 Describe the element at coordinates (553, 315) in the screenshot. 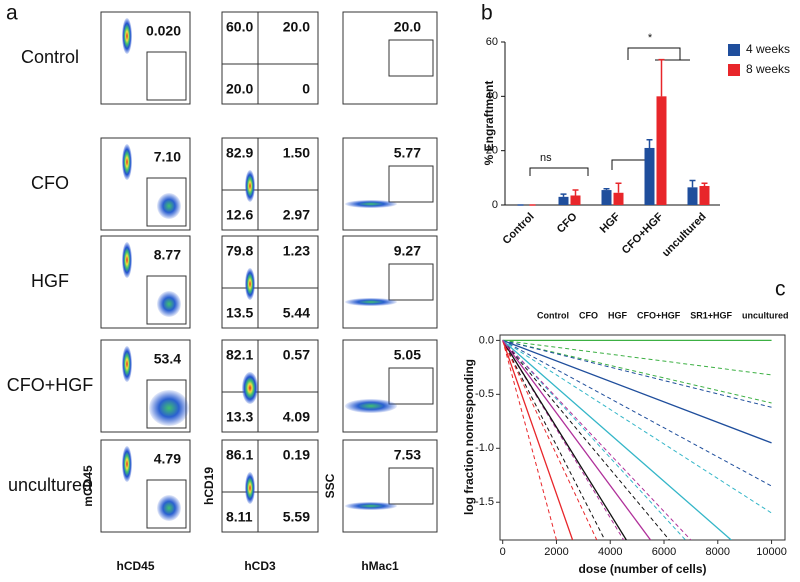

I see `legend-label: Control` at that location.